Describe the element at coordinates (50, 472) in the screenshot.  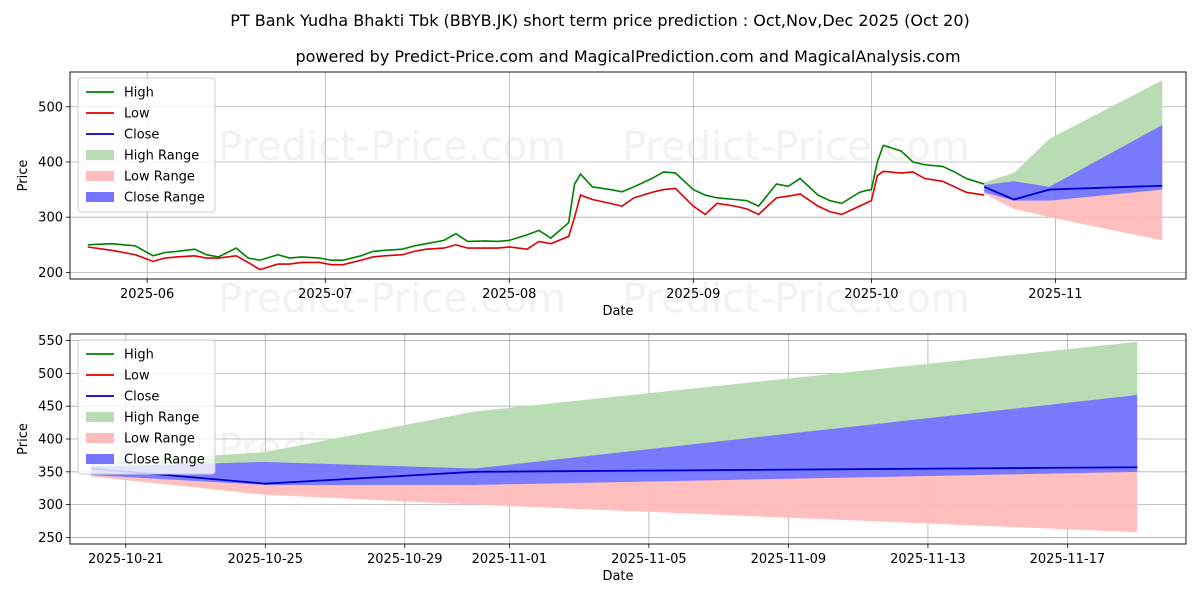
I see `y-tick-label: 350` at that location.